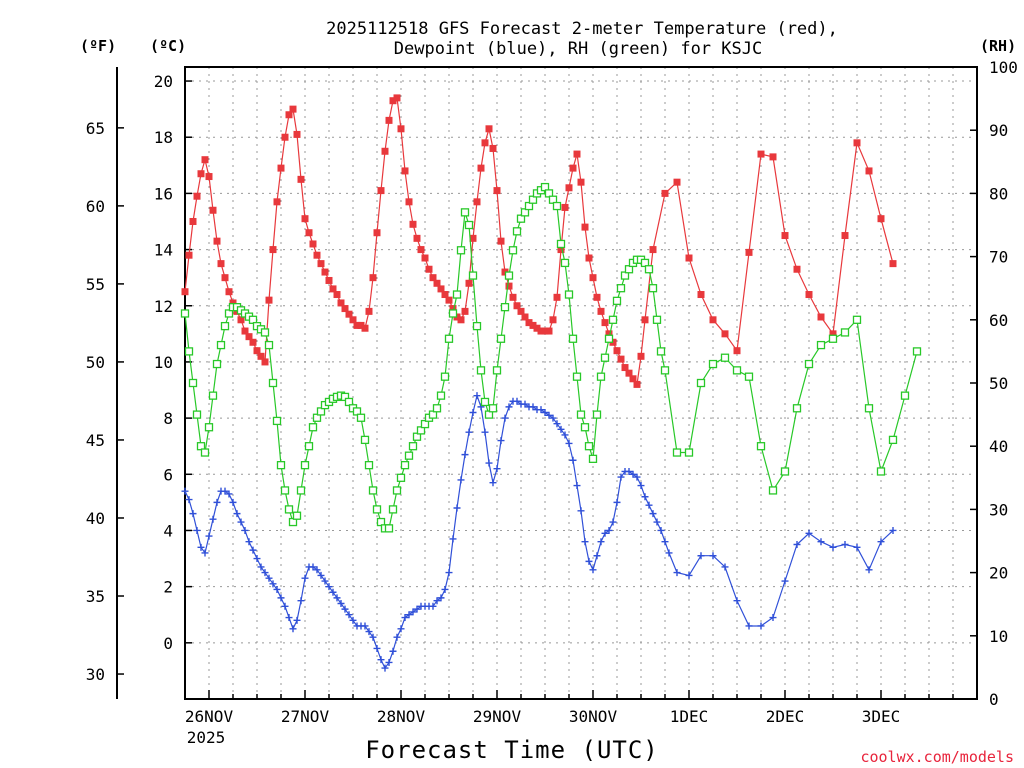 This screenshot has width=1024, height=768. I want to click on celsius-unit-label: (ºC), so click(168, 46).